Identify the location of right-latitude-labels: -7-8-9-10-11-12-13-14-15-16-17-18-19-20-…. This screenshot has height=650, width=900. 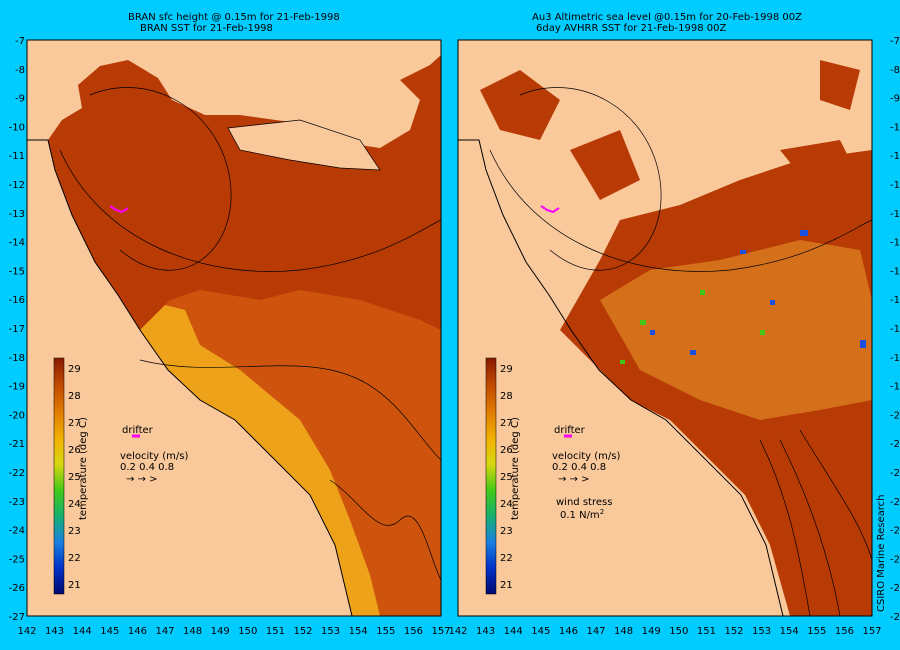
(895, 329).